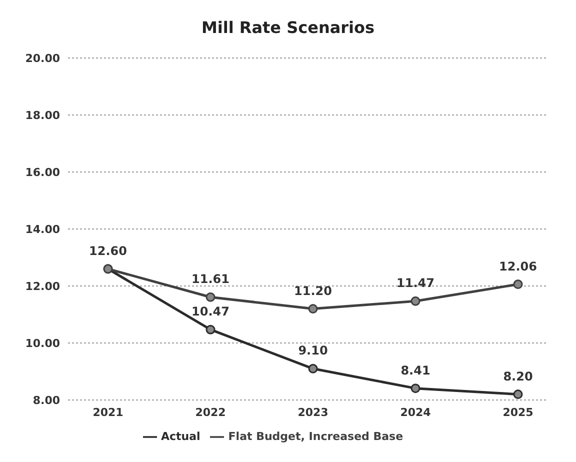 Image resolution: width=576 pixels, height=462 pixels. What do you see at coordinates (518, 412) in the screenshot?
I see `x-tick-label: 2025` at bounding box center [518, 412].